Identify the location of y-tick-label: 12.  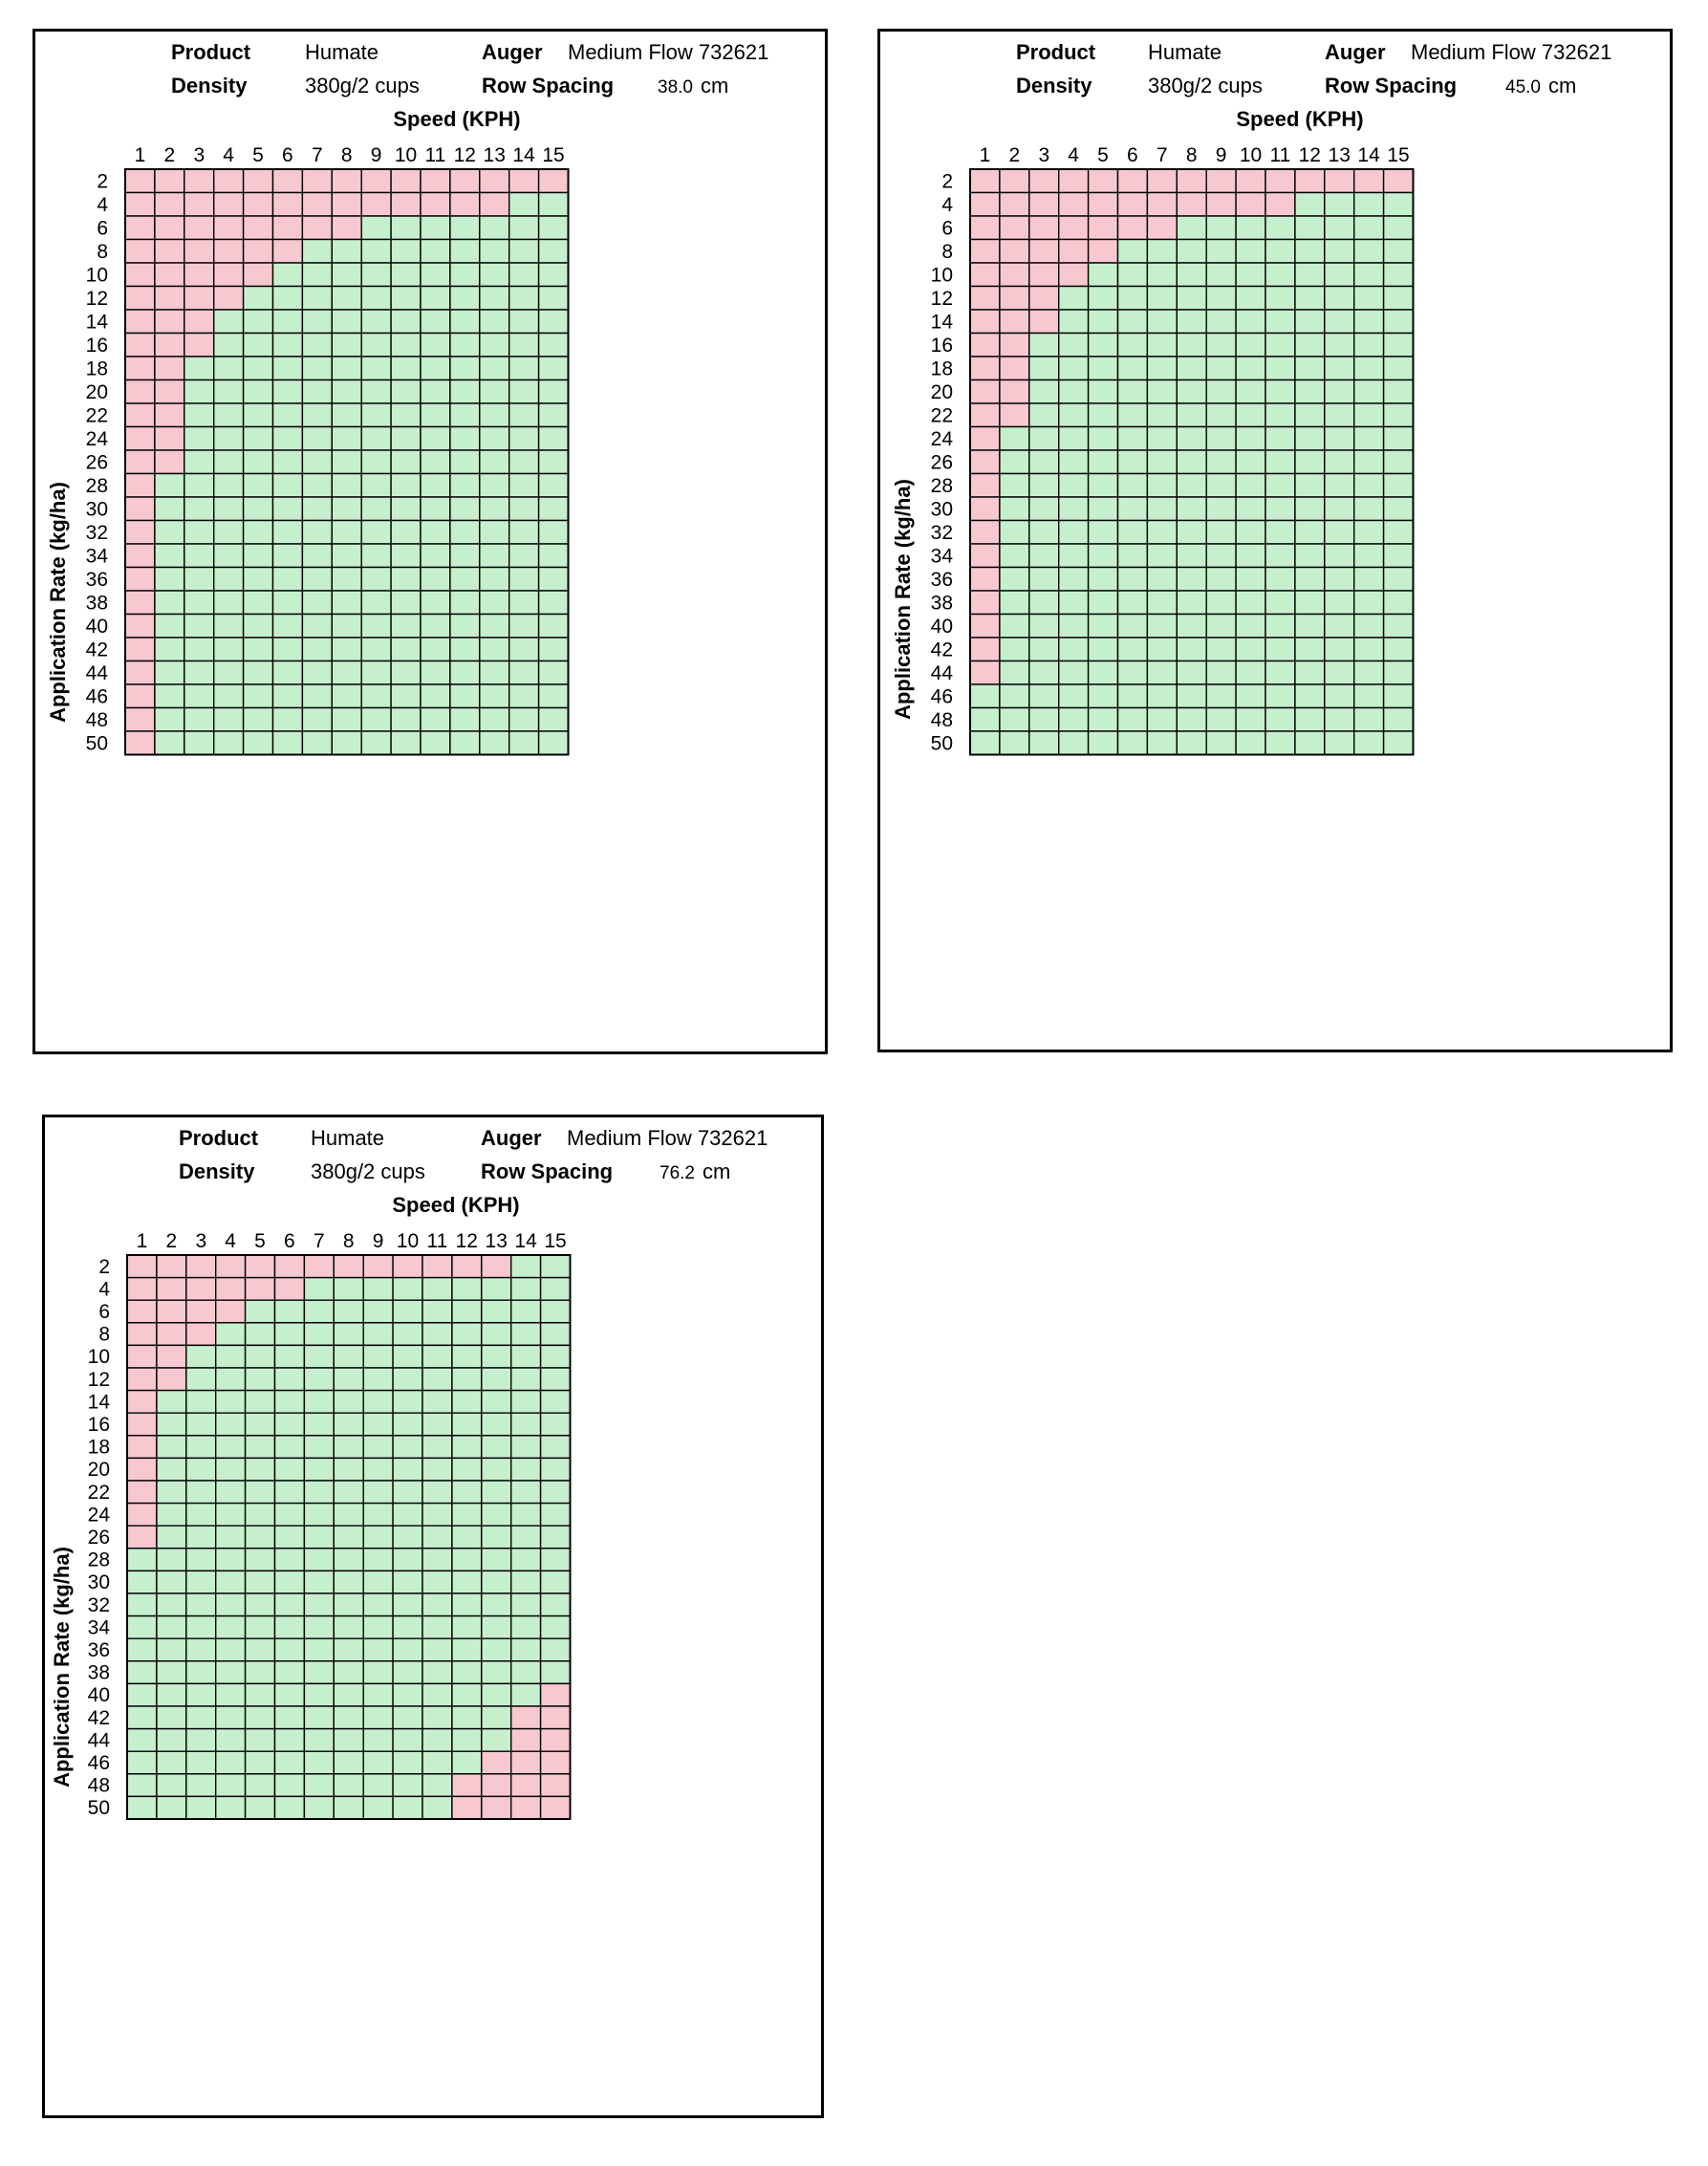
(99, 1380).